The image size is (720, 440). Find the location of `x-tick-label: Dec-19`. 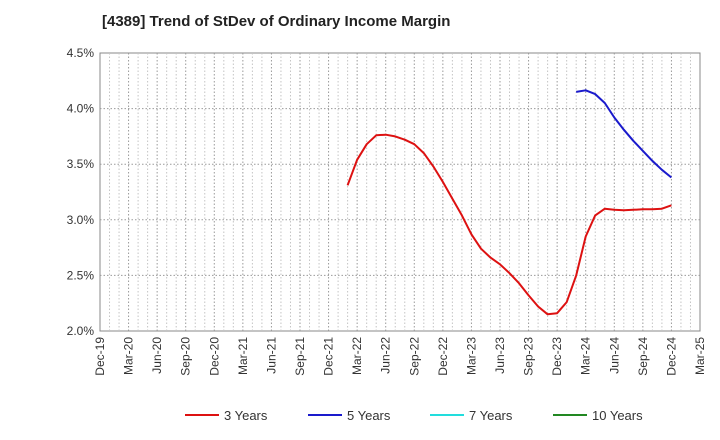

x-tick-label: Dec-19 is located at coordinates (100, 356).